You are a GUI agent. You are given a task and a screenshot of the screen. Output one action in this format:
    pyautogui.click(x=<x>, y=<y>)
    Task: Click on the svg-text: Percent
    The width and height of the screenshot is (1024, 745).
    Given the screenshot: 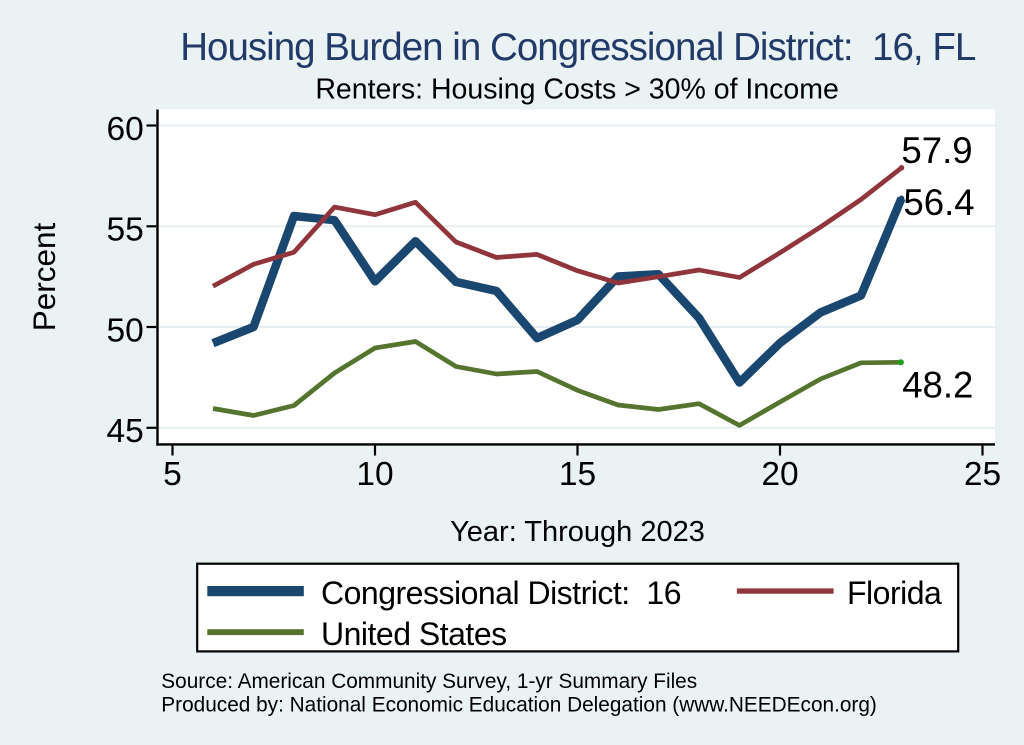 What is the action you would take?
    pyautogui.click(x=44, y=276)
    